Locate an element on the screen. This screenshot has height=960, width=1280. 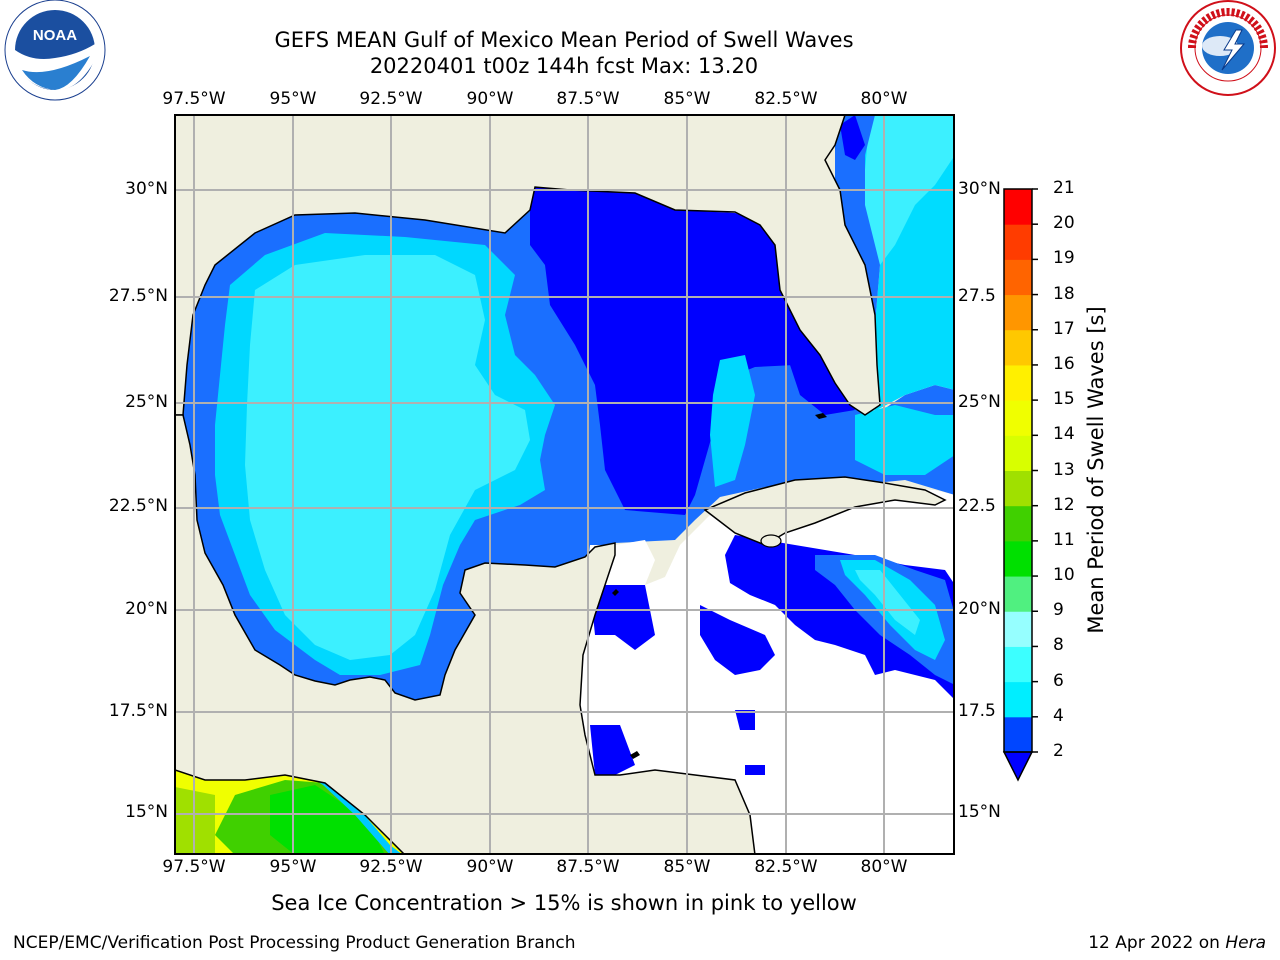
lon-label-top: 92.5°W is located at coordinates (391, 99).